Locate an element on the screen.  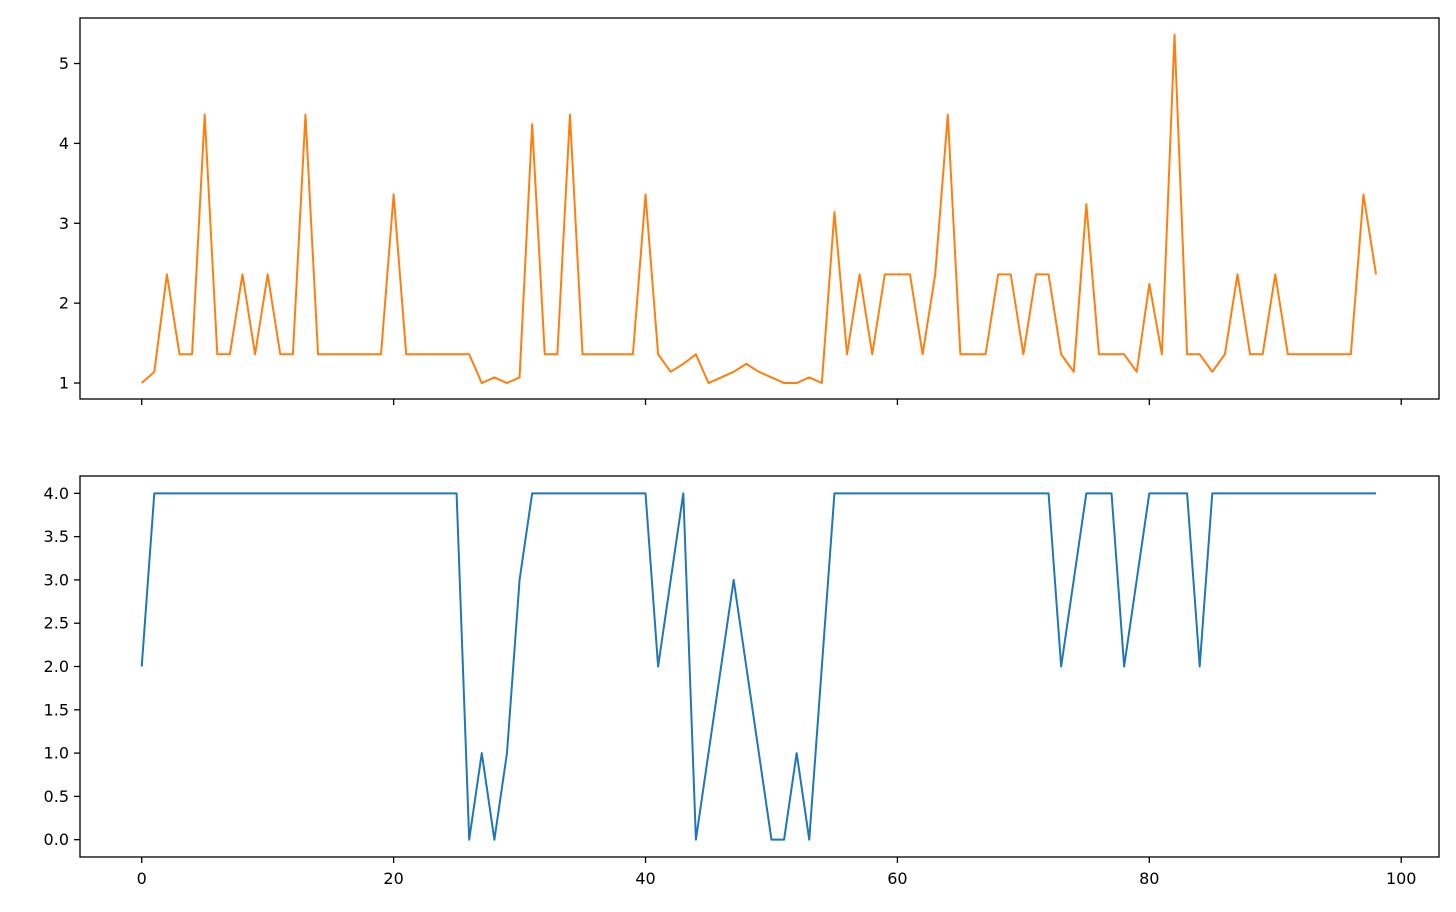
x-tick-label: 80 is located at coordinates (1149, 878).